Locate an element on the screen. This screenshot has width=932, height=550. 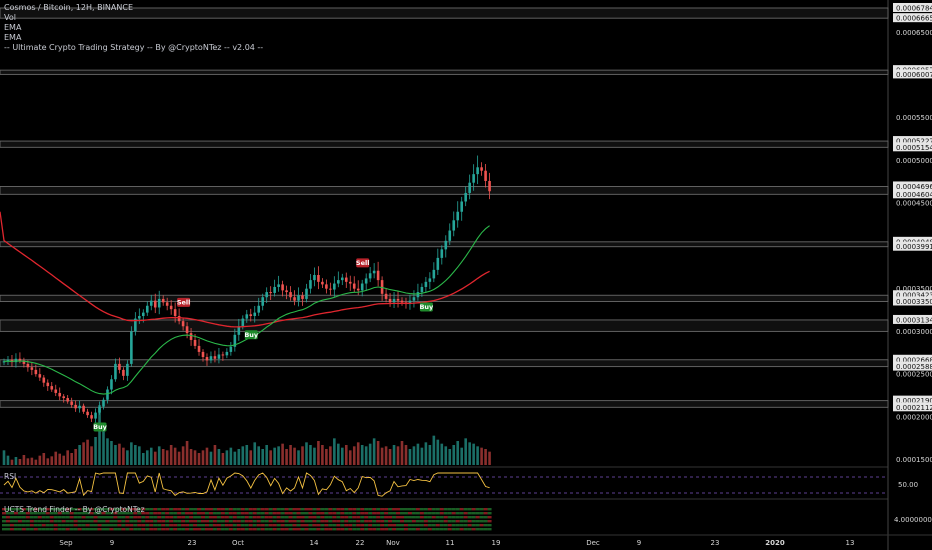
symbol-title: Cosmos / Bitcoin, 12H, BINANCE is located at coordinates (69, 7).